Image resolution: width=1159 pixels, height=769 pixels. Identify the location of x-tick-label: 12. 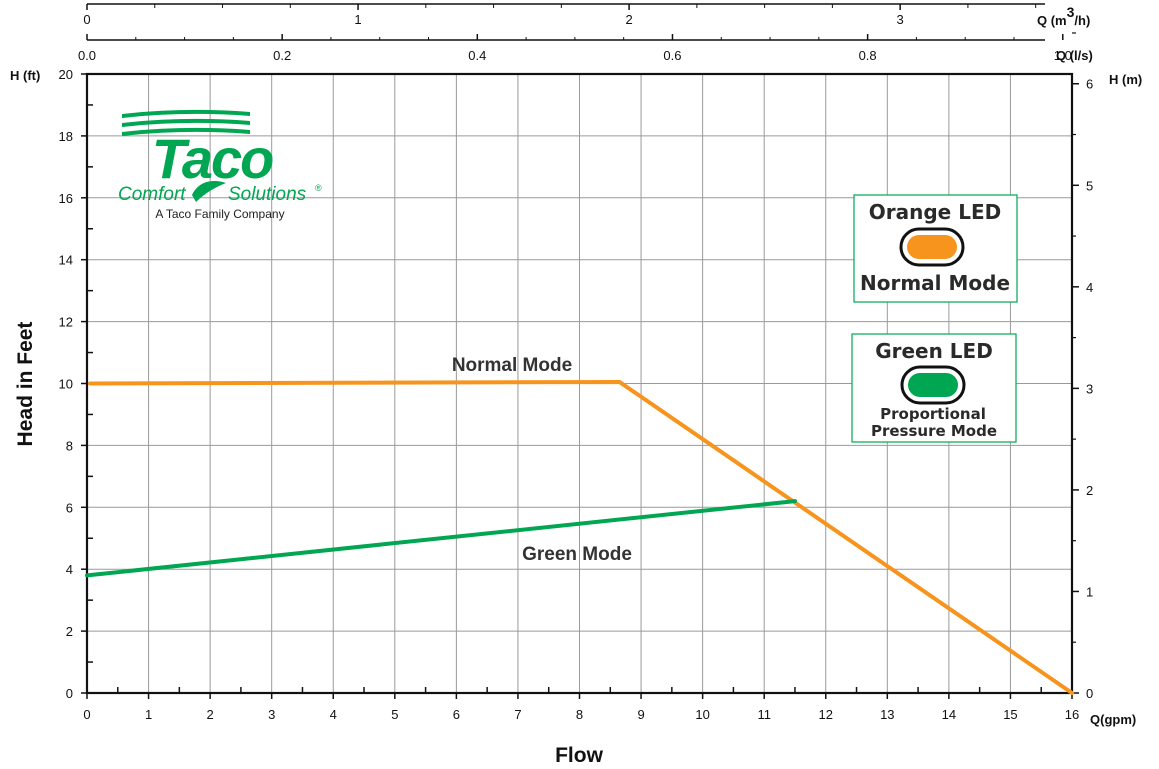
(826, 714).